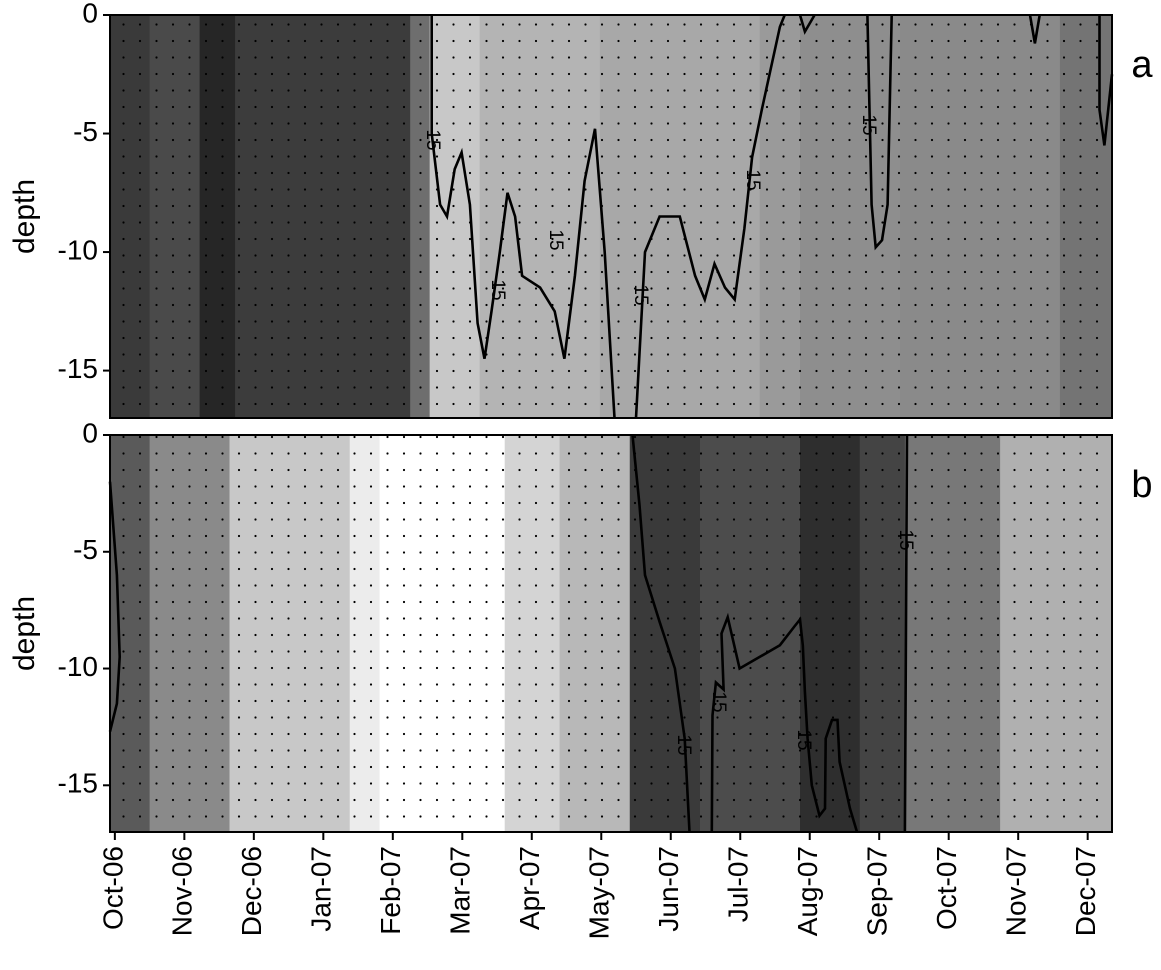 This screenshot has height=970, width=1161. What do you see at coordinates (251, 891) in the screenshot?
I see `x-tick-label: Dec-06` at bounding box center [251, 891].